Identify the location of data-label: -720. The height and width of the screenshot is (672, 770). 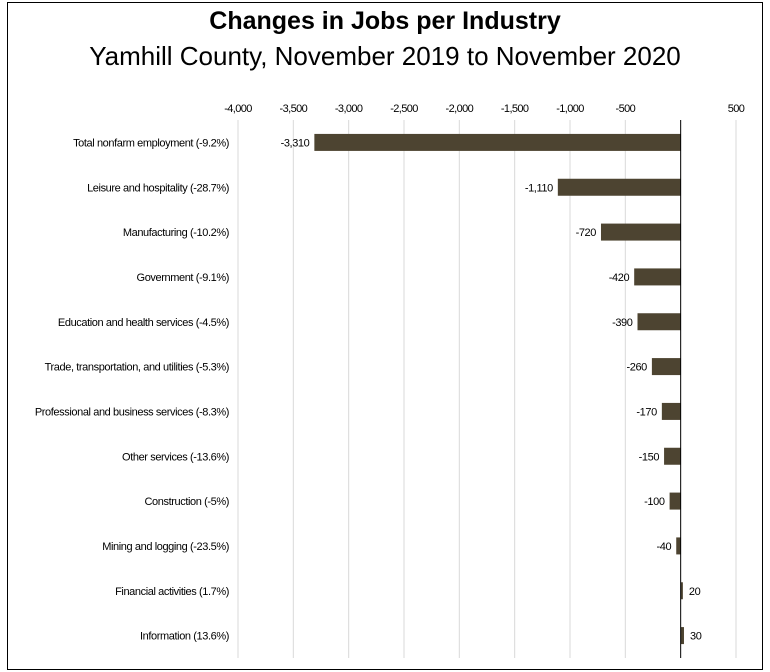
(586, 233).